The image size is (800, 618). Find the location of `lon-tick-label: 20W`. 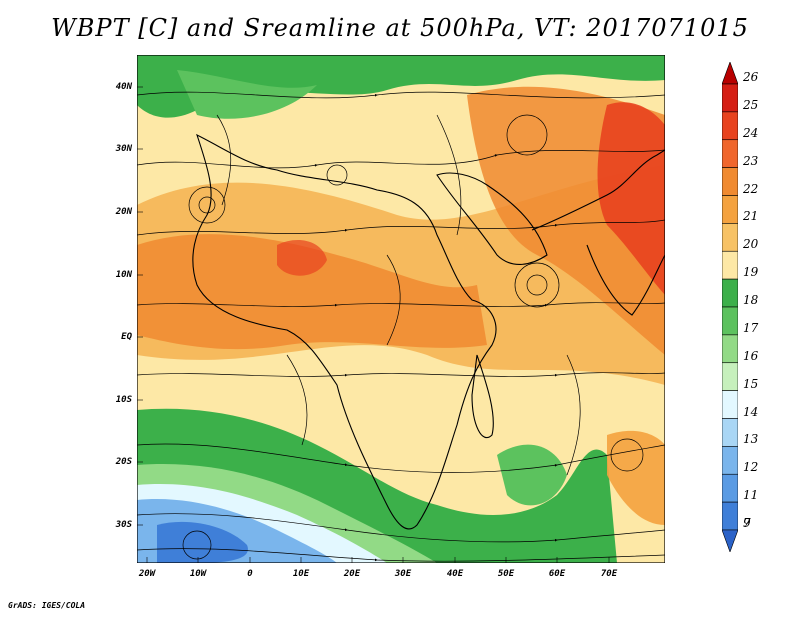

lon-tick-label: 20W is located at coordinates (147, 574).